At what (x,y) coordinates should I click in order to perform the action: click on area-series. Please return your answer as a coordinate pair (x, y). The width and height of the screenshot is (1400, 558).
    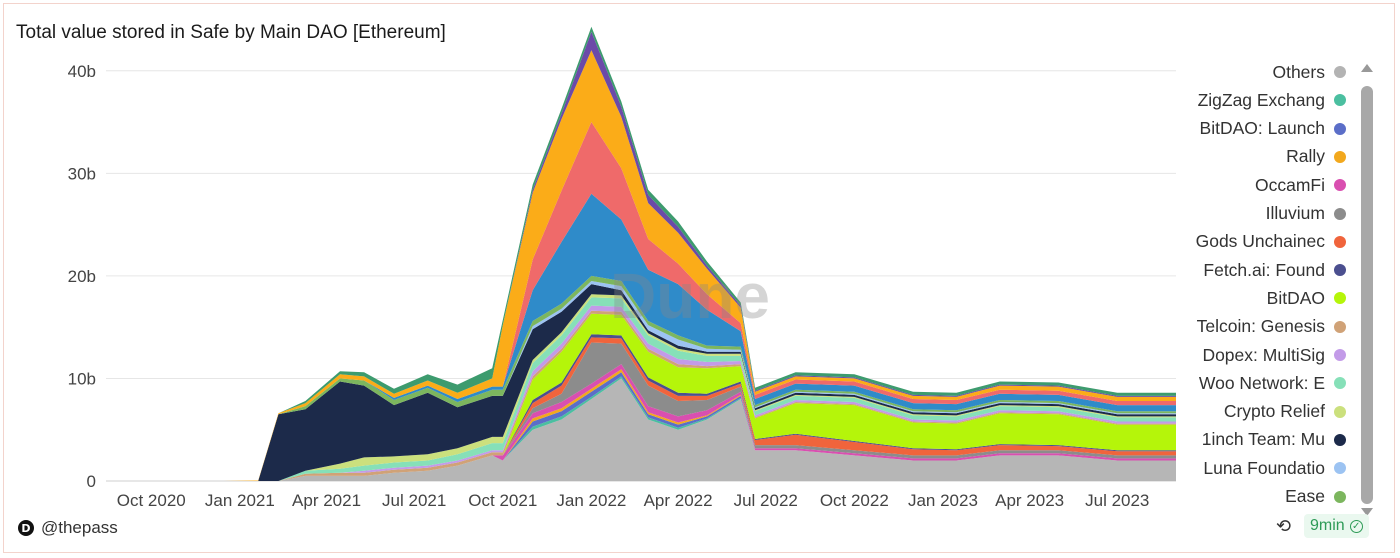
    Looking at the image, I should click on (641, 429).